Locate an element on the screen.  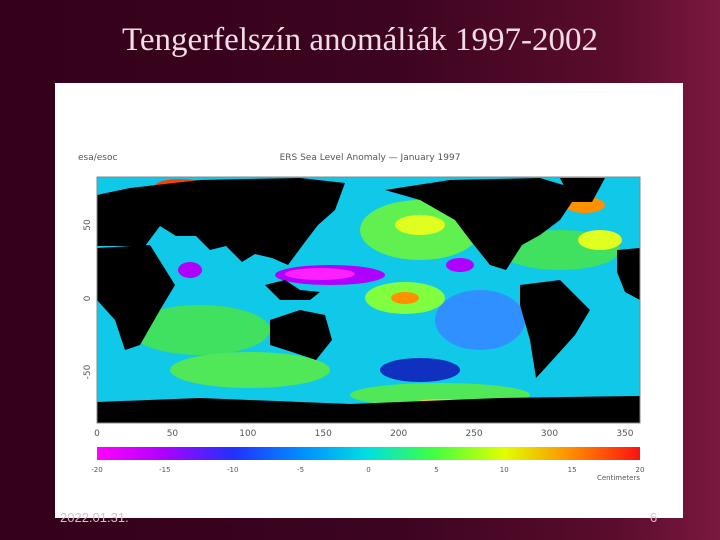
colorbar-tick-label: 15 is located at coordinates (572, 470).